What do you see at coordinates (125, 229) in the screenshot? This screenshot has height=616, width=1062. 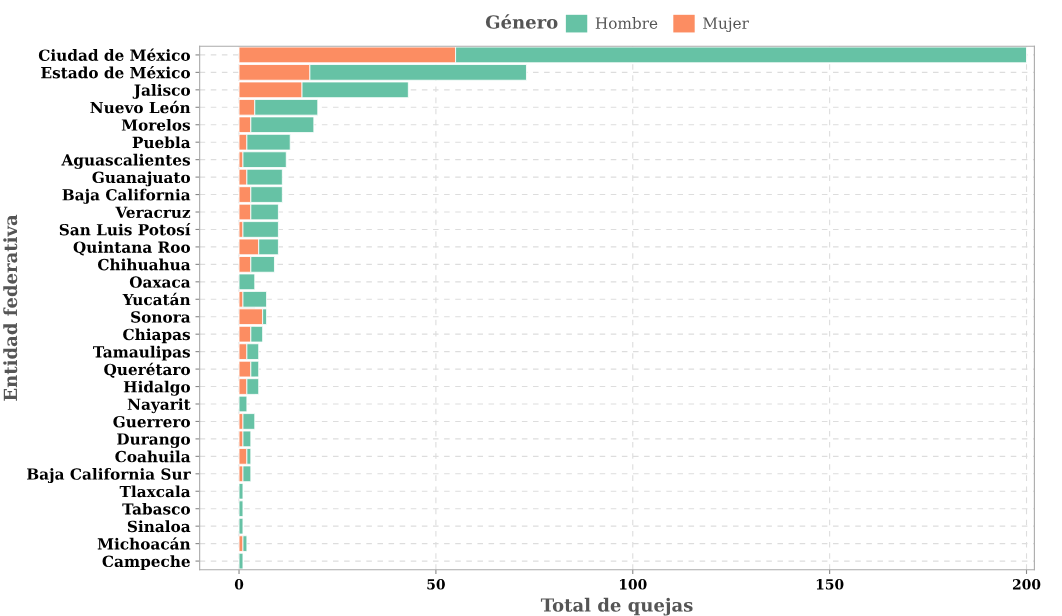 I see `y-tick-label: San Luis Potosí` at bounding box center [125, 229].